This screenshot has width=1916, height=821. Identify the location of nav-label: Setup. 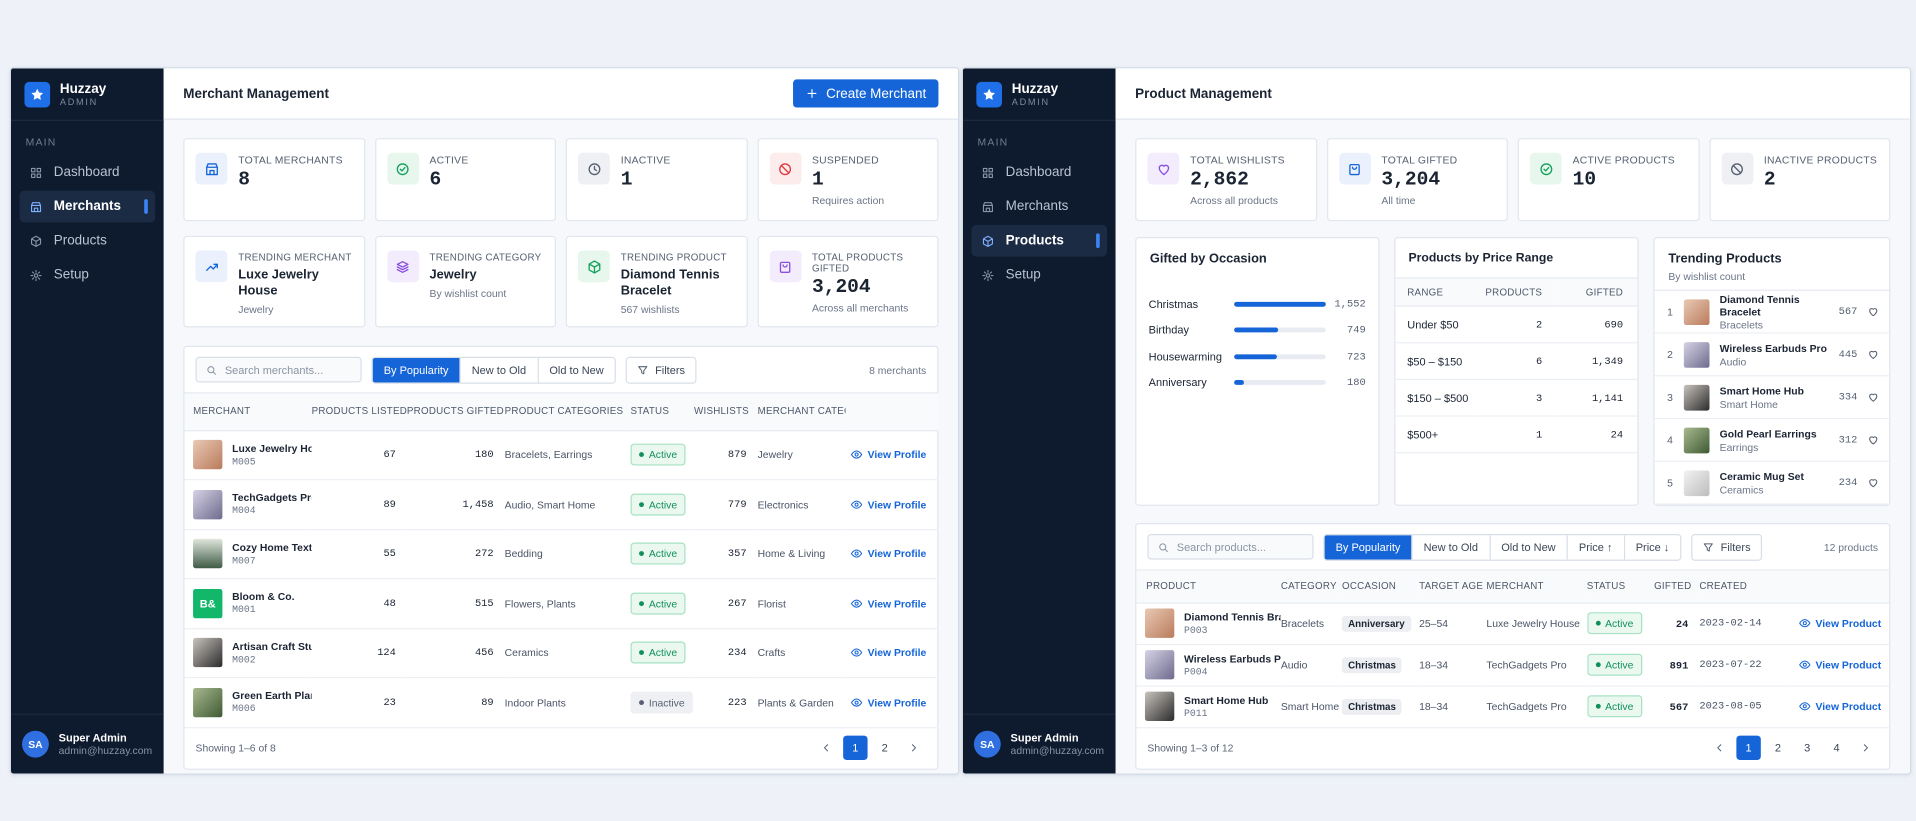
(1023, 275).